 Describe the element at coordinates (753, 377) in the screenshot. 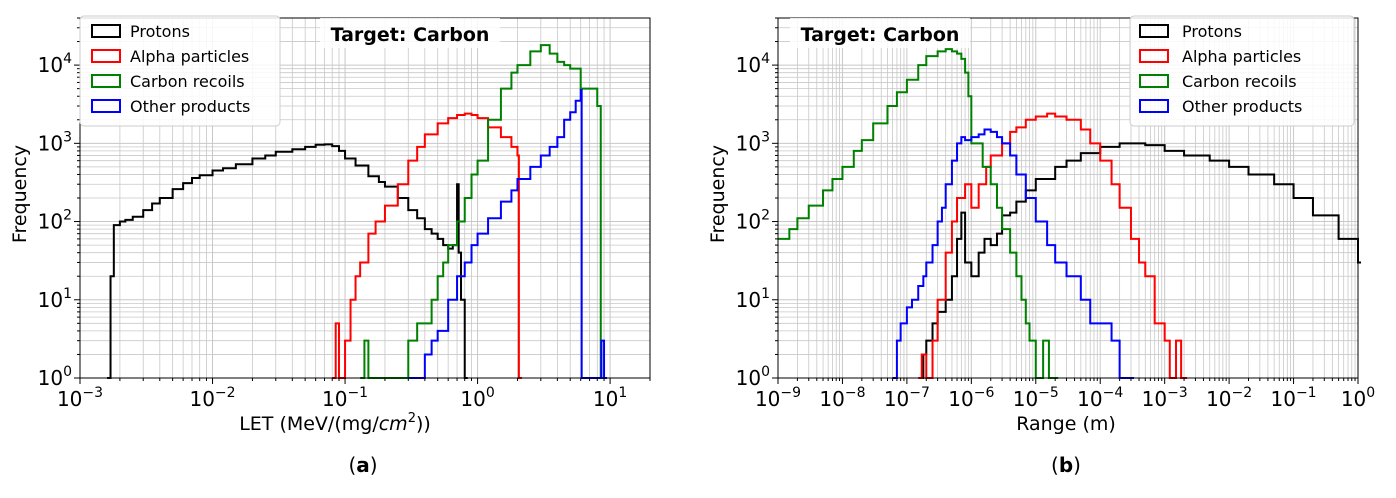

I see `panel-b-ytick-label: 10⁰` at that location.